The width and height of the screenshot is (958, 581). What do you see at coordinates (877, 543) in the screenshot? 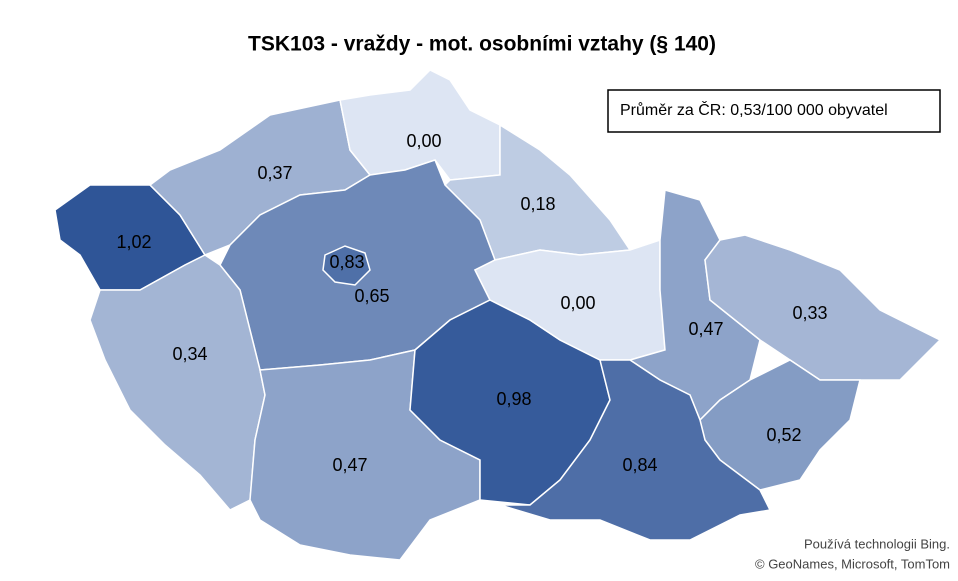
I see `attribution: Používá technologii Bing.` at bounding box center [877, 543].